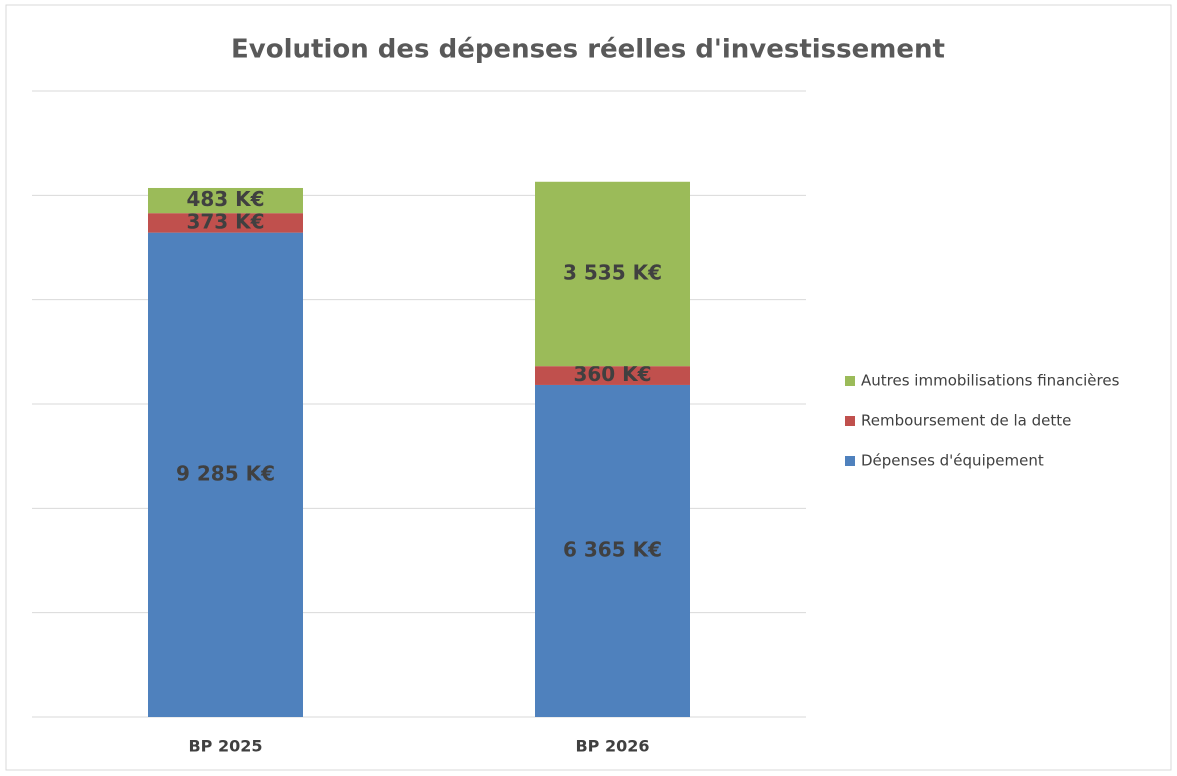  I want to click on data-label: 3 535 K€, so click(612, 272).